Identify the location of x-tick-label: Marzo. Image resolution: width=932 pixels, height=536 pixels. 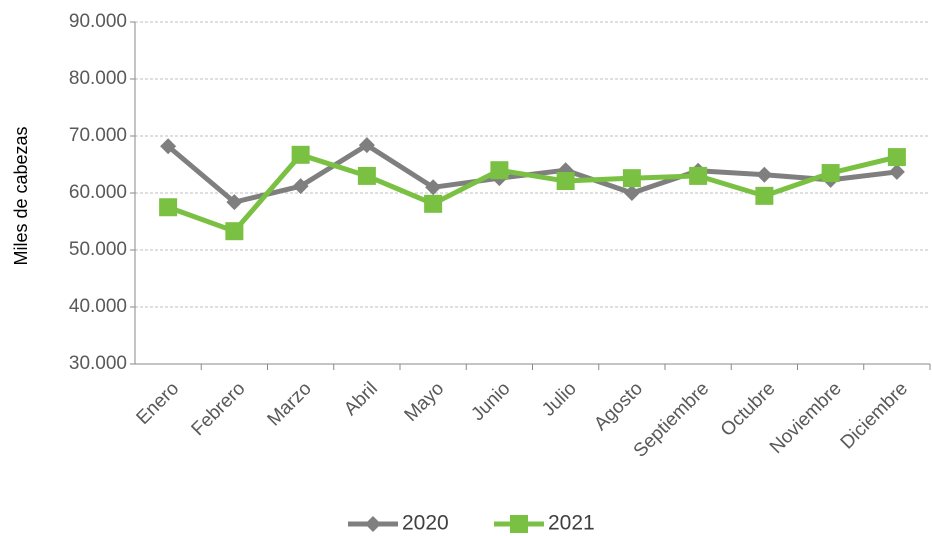
(290, 404).